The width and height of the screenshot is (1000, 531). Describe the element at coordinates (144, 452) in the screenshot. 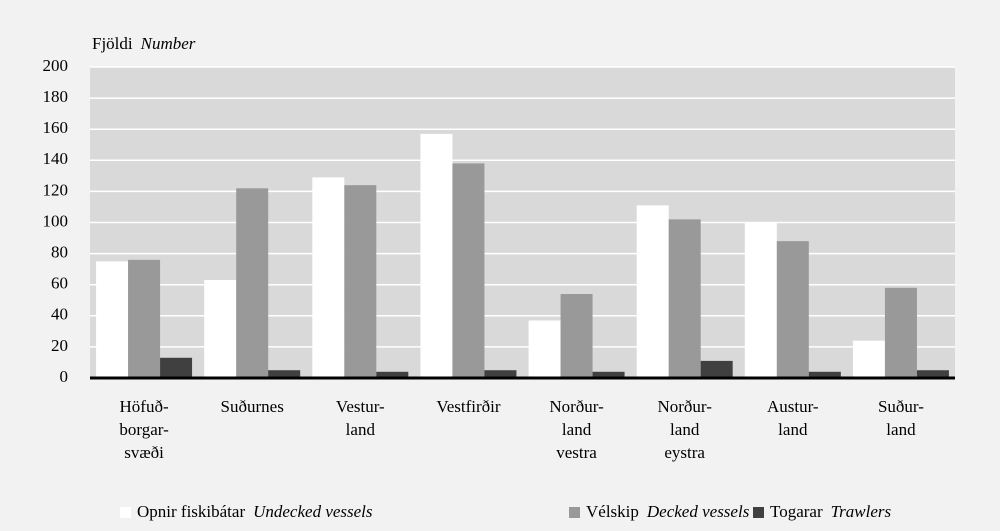

I see `x-tick-label: svæði` at that location.